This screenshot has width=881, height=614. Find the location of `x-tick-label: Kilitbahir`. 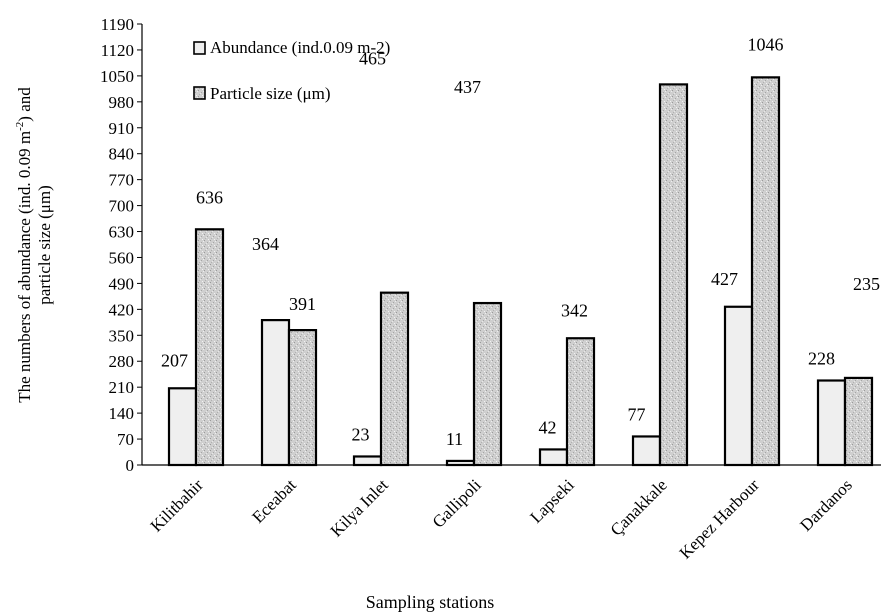

x-tick-label: Kilitbahir is located at coordinates (177, 505).